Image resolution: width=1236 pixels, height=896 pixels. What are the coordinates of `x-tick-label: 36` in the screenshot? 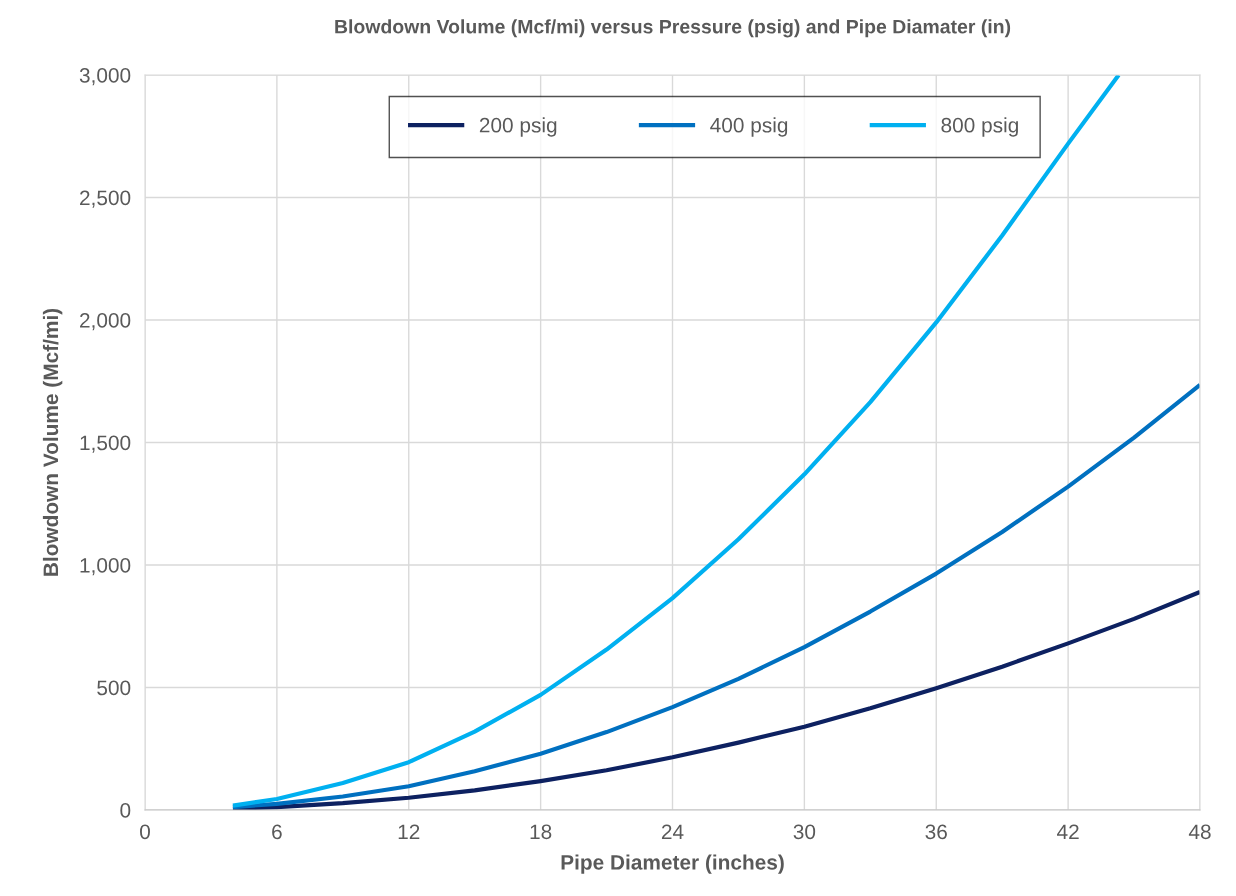 It's located at (936, 832).